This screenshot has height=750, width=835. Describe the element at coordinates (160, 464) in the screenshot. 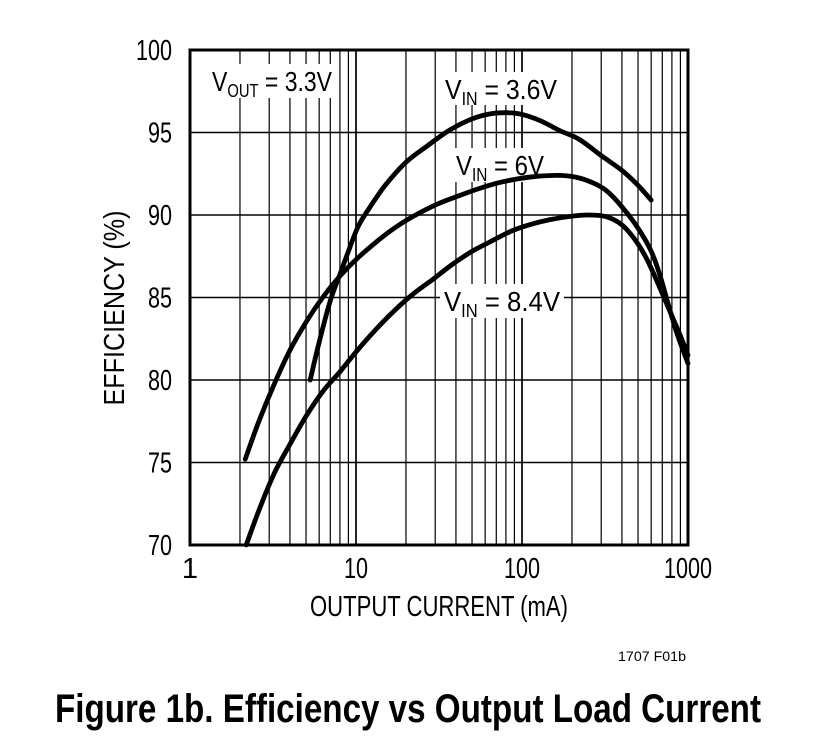

I see `y-tick-label-75: 75` at that location.